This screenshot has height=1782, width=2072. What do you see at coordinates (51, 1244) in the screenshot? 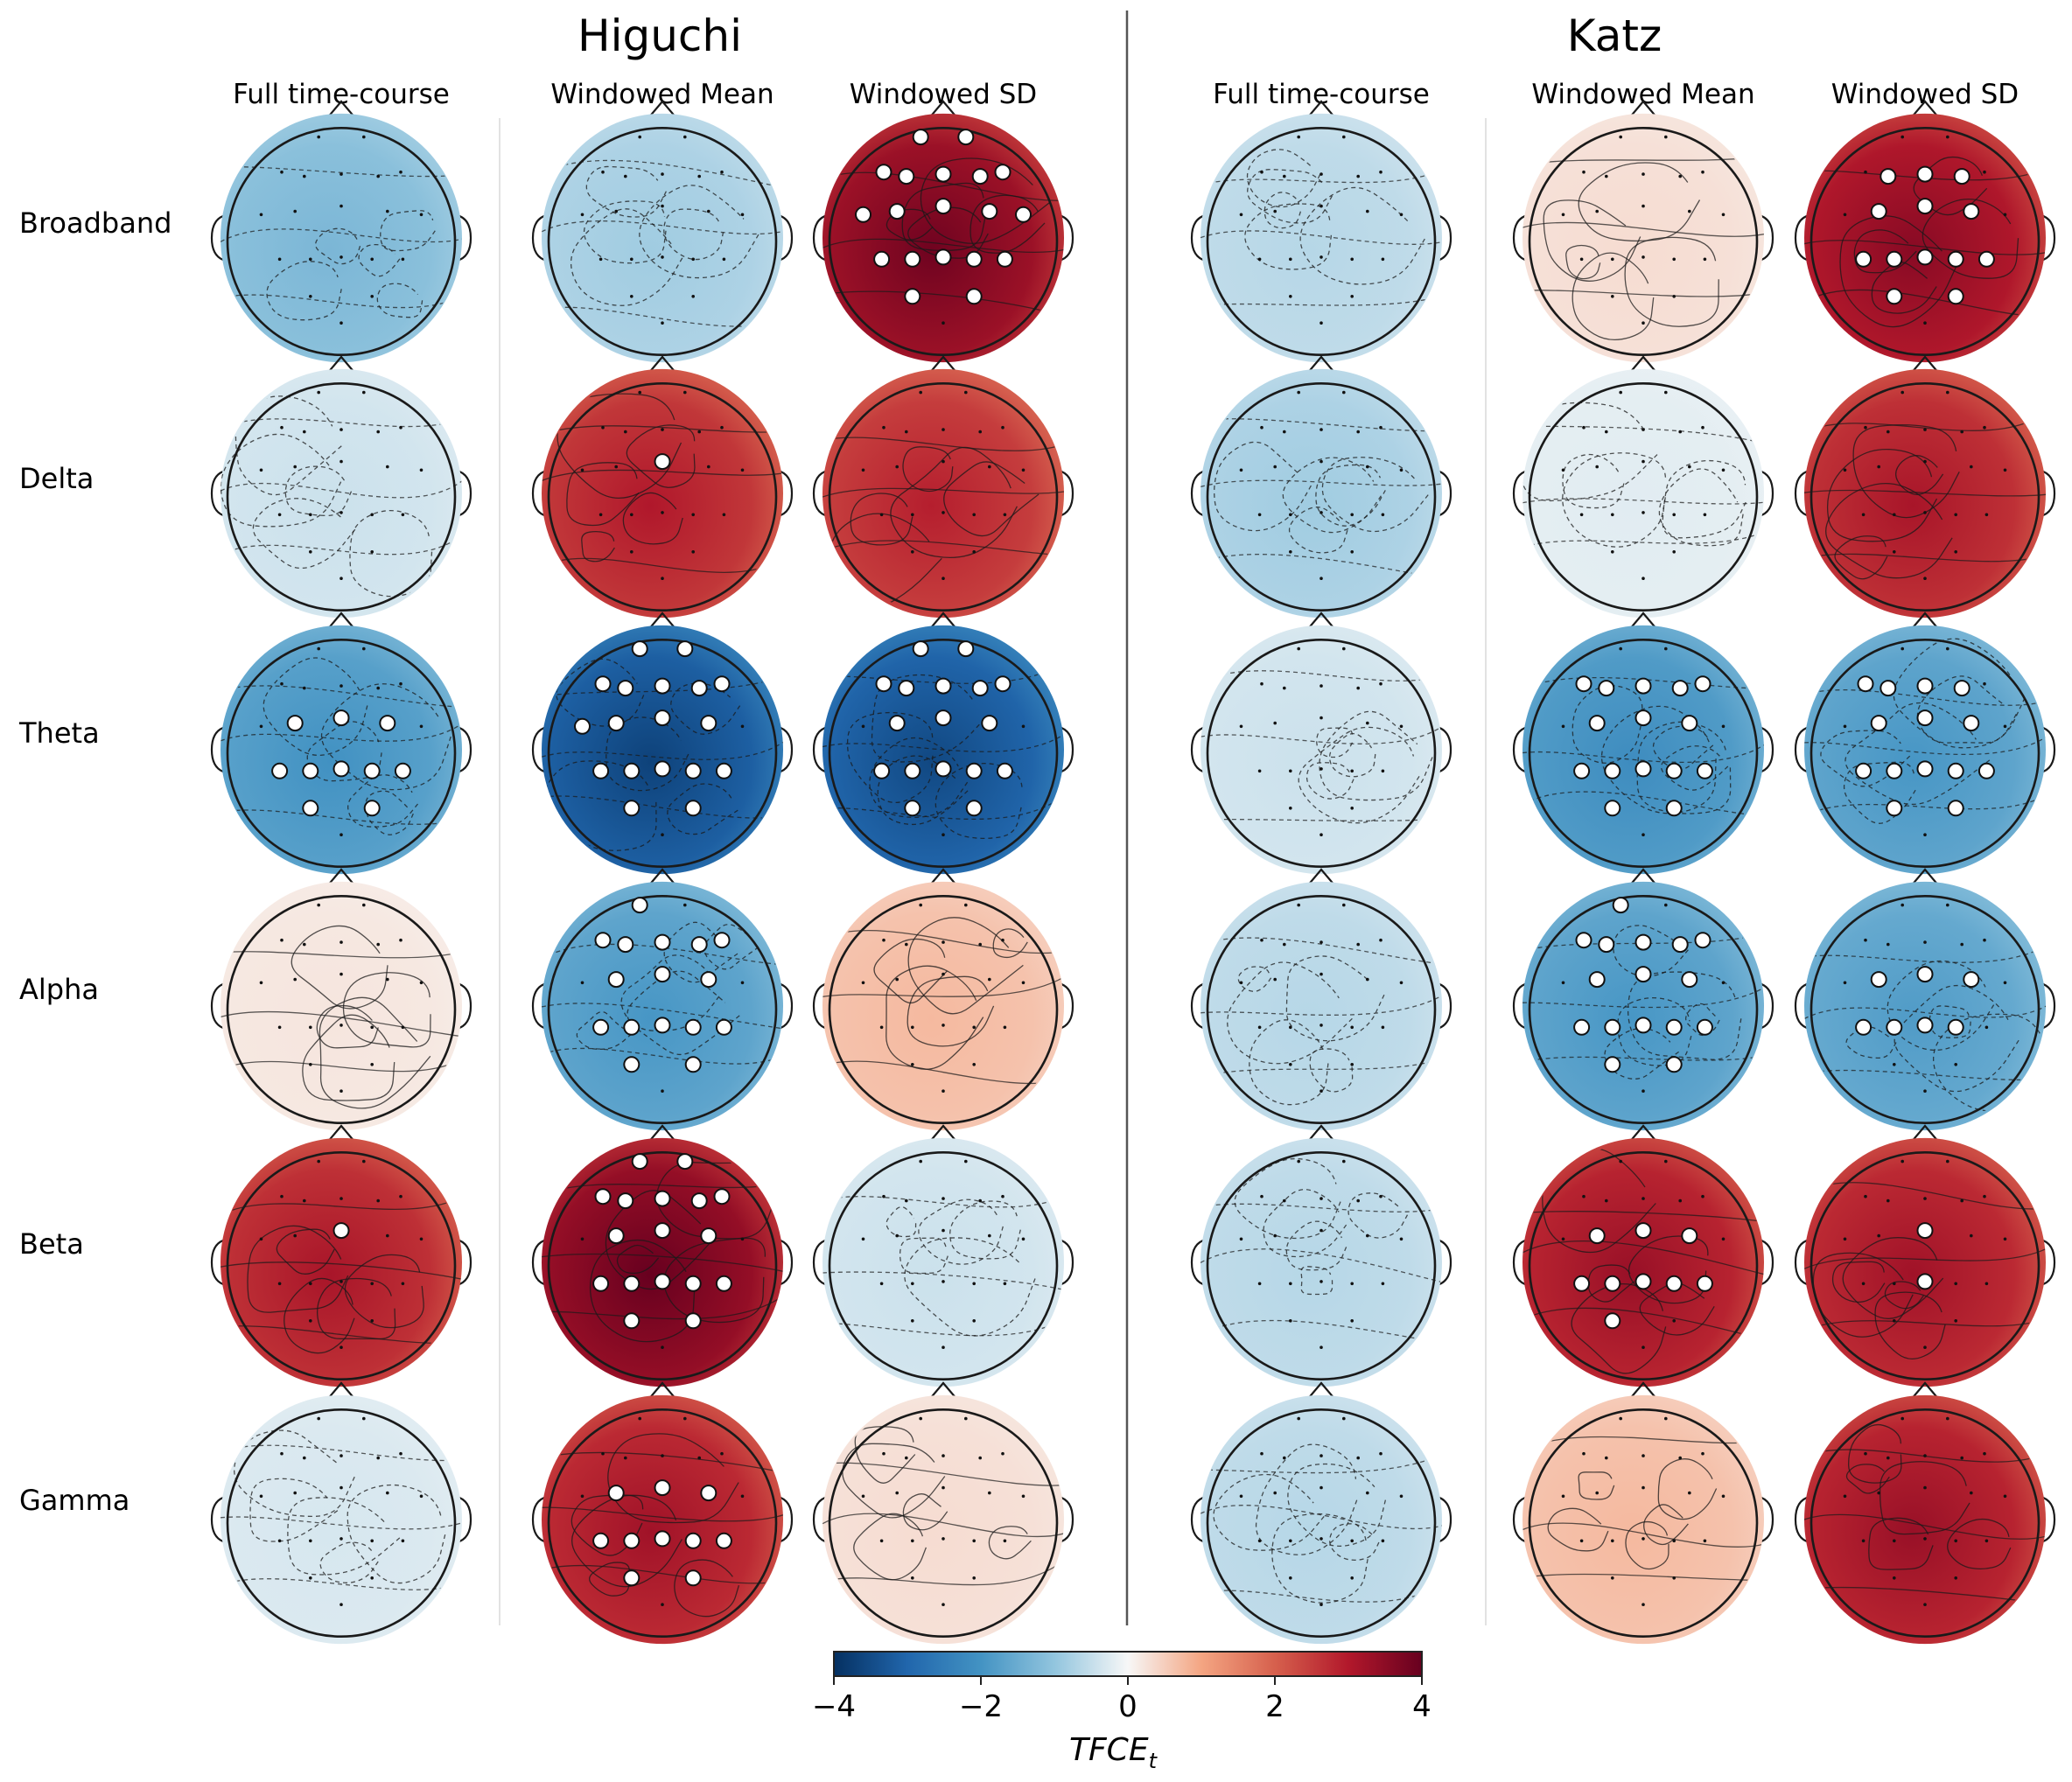
I see `row-label-beta: Beta` at bounding box center [51, 1244].